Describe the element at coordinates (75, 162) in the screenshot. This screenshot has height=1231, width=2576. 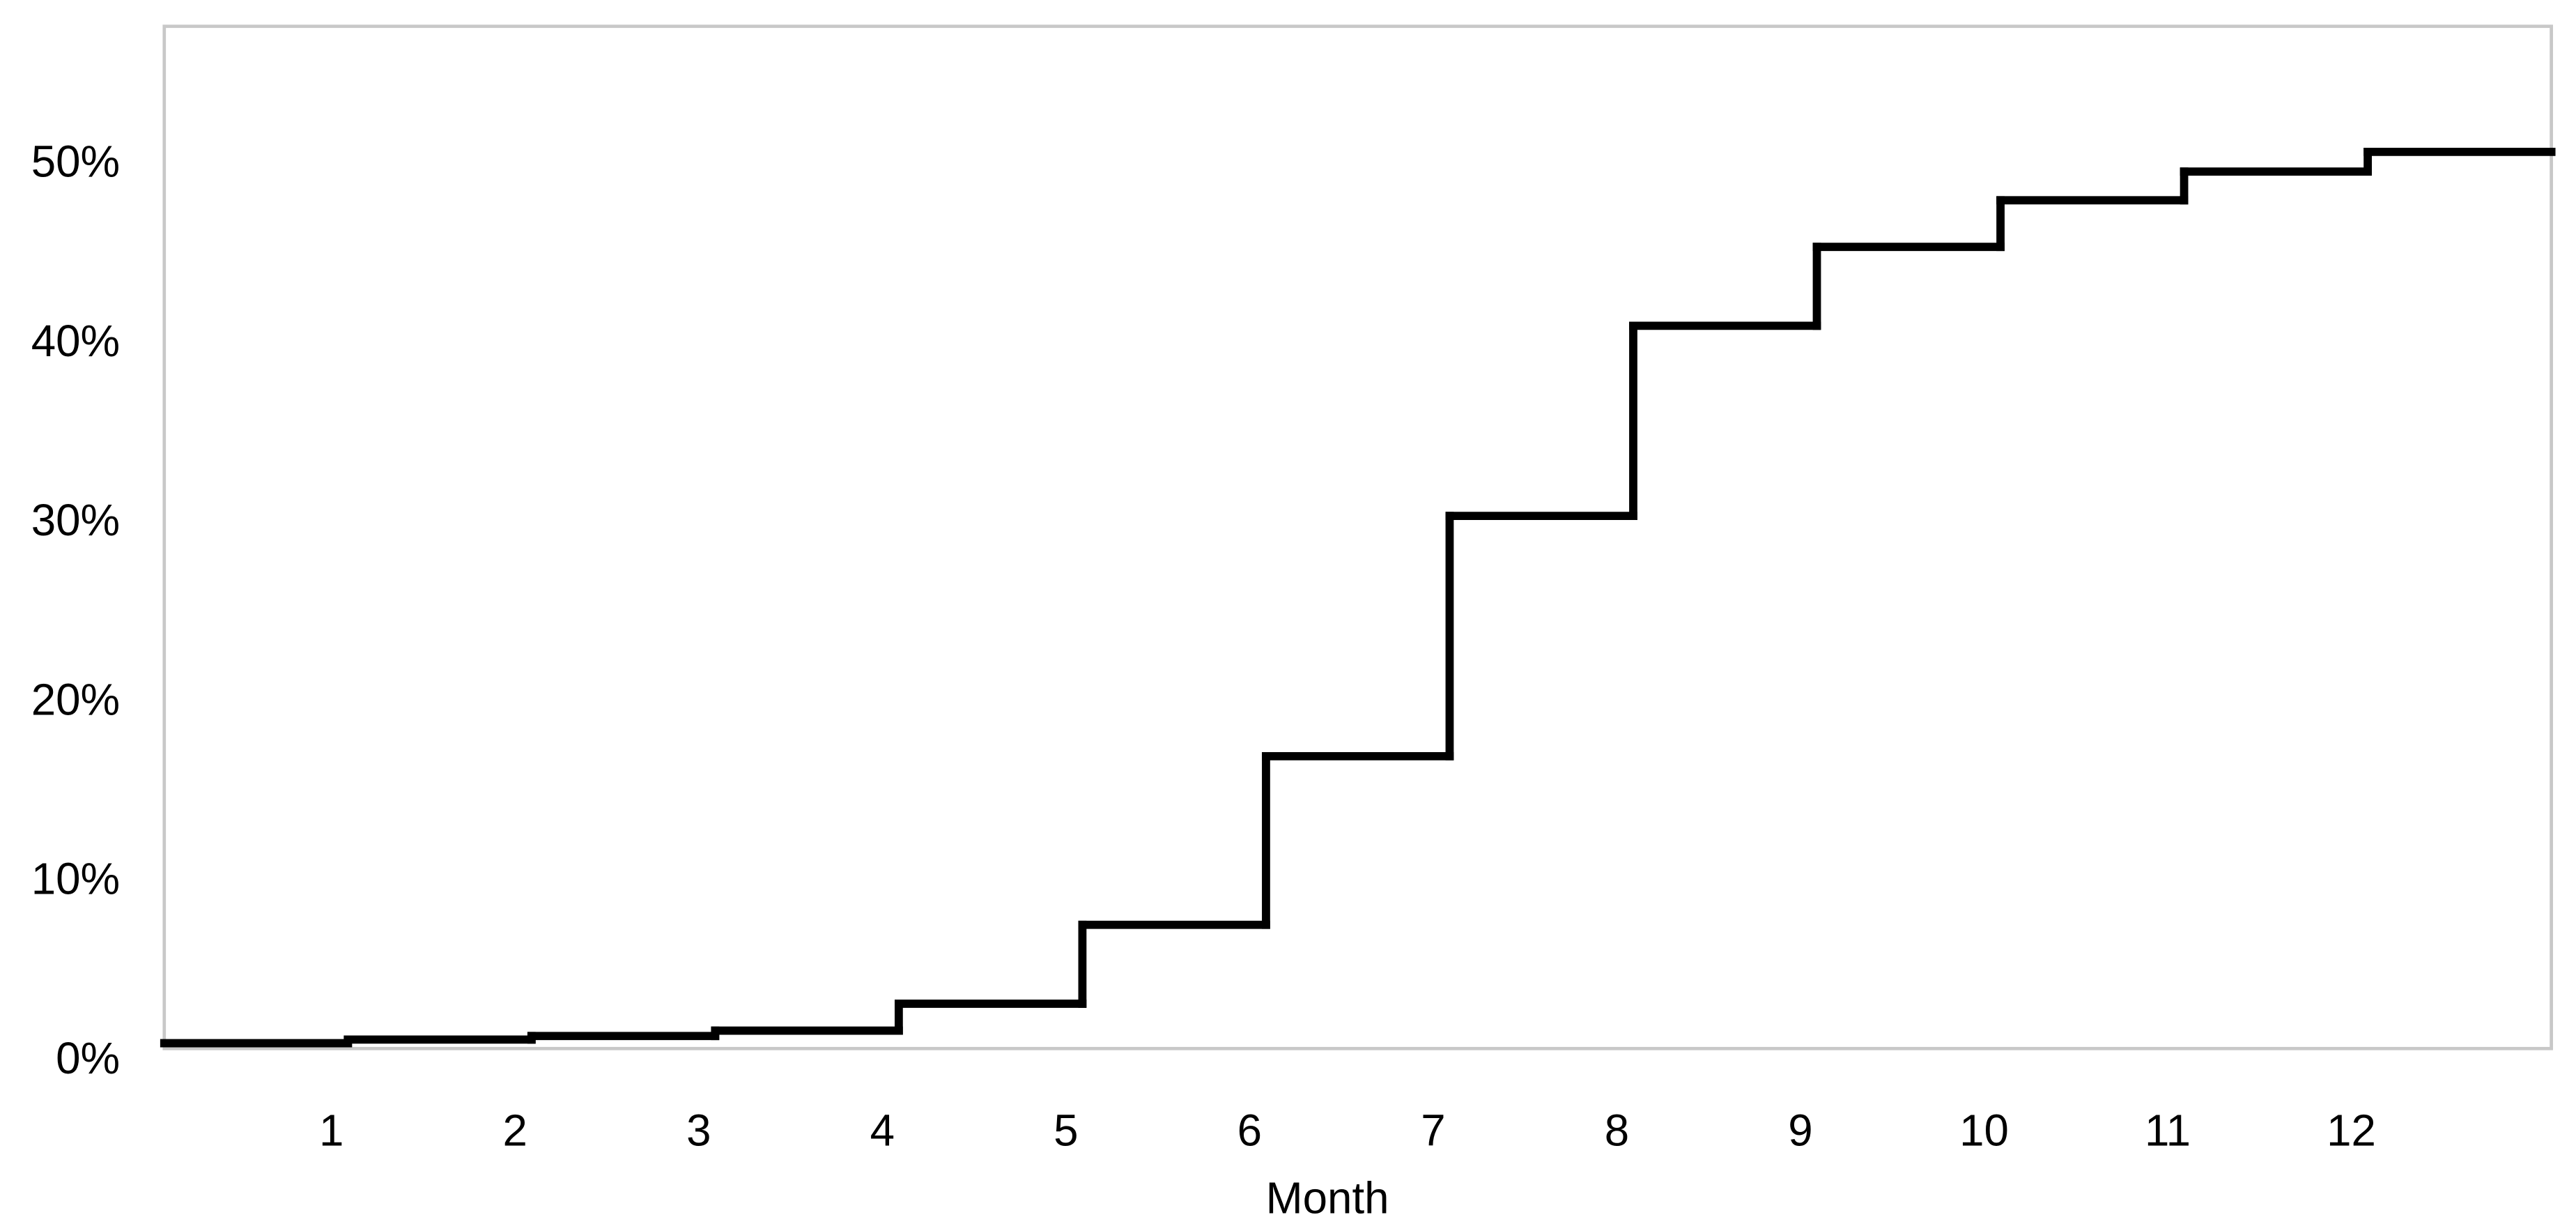
I see `y-tick-label: 50%` at that location.